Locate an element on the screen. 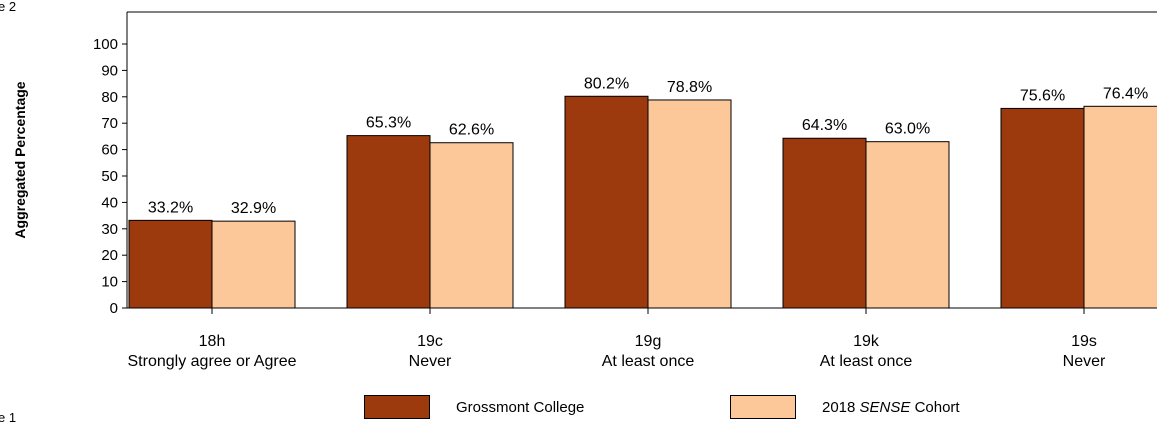  x-tick-label-code: 19g is located at coordinates (648, 341).